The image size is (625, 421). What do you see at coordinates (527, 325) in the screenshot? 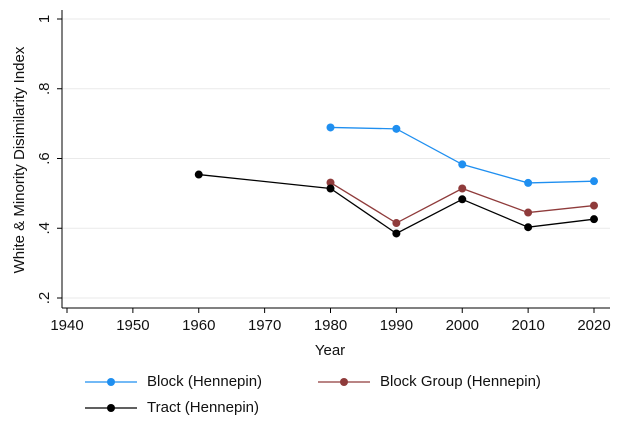
I see `x-tick-label: 2010` at bounding box center [527, 325].